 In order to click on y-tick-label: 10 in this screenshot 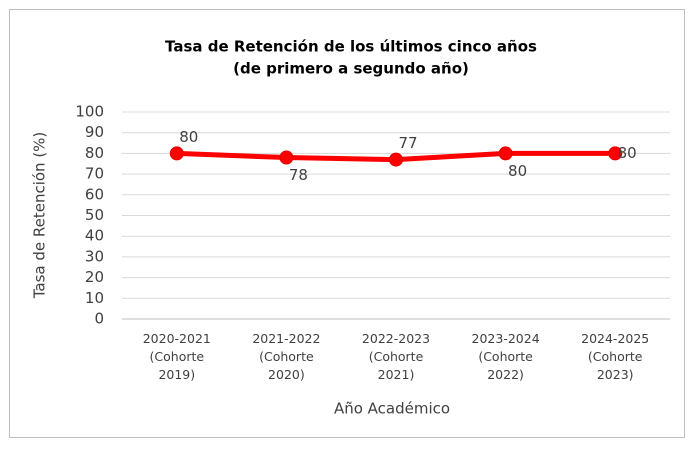, I will do `click(94, 298)`.